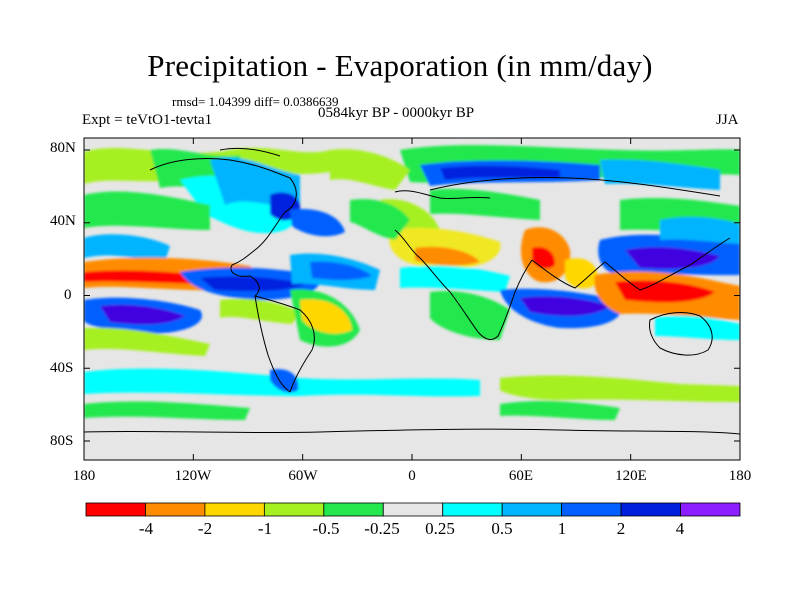  I want to click on region-sahara-core, so click(447, 256).